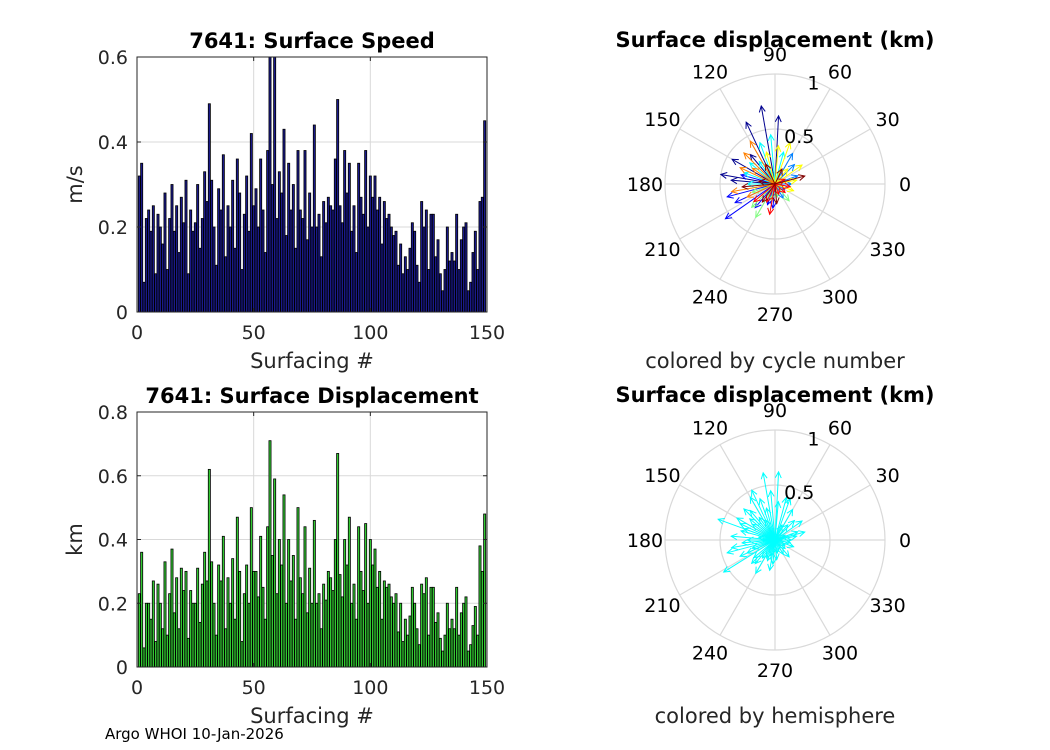  Describe the element at coordinates (887, 250) in the screenshot. I see `polar-cycle-angle-label: 330` at that location.